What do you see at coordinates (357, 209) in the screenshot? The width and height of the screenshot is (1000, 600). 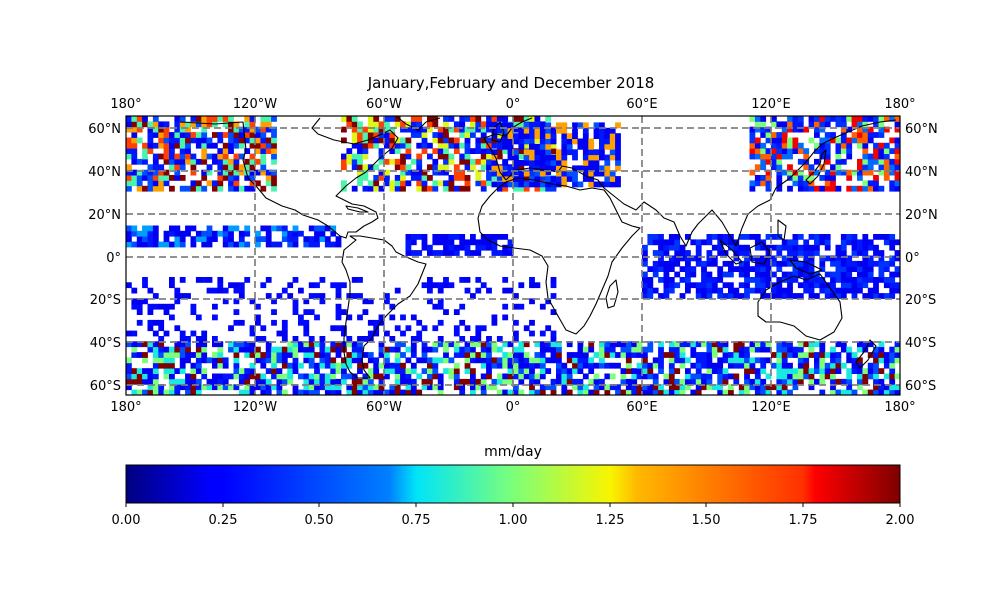 I see `cuba-coastline` at bounding box center [357, 209].